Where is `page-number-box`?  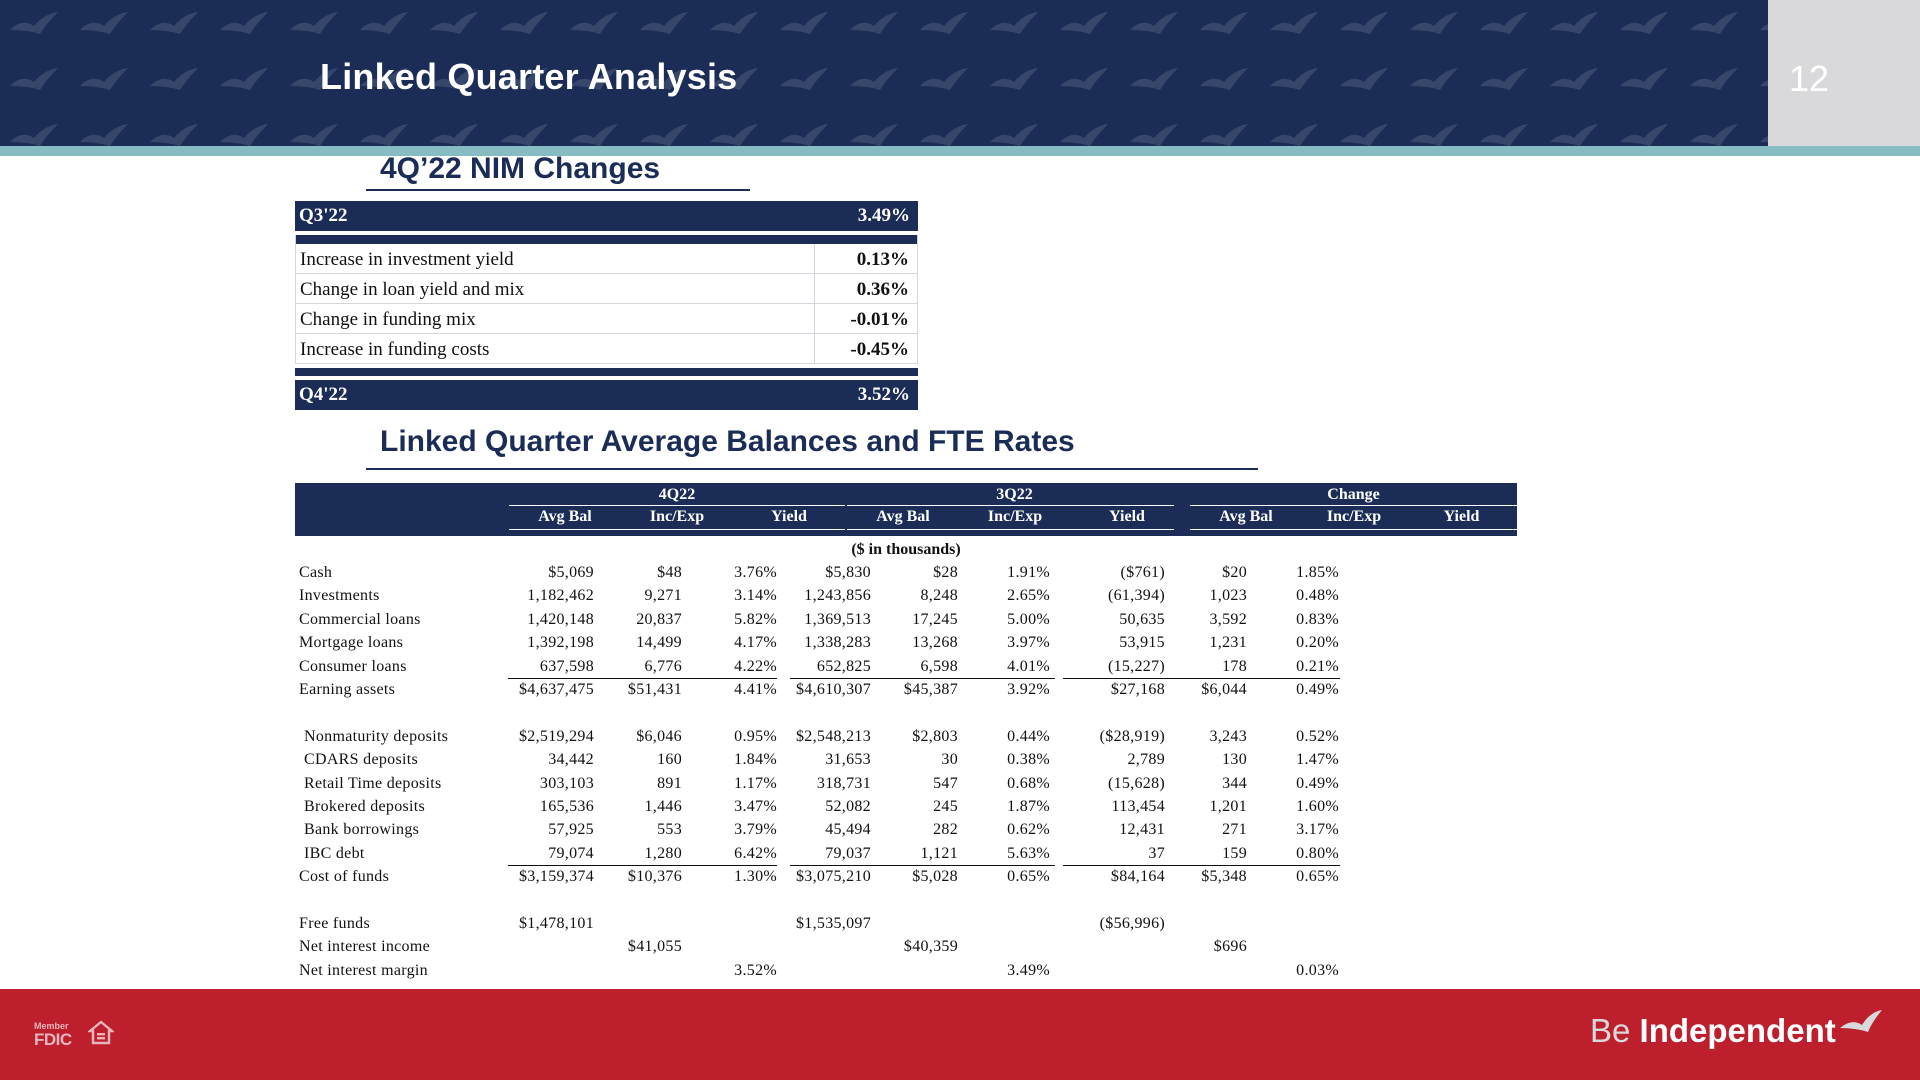 page-number-box is located at coordinates (1844, 73).